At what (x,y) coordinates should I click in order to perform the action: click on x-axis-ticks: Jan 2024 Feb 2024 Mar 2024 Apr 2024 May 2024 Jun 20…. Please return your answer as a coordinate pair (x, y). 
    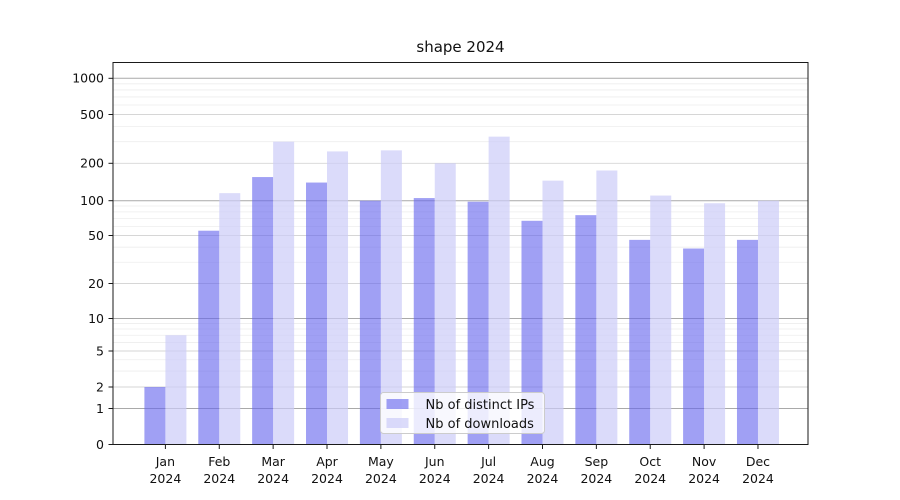
    Looking at the image, I should click on (461, 465).